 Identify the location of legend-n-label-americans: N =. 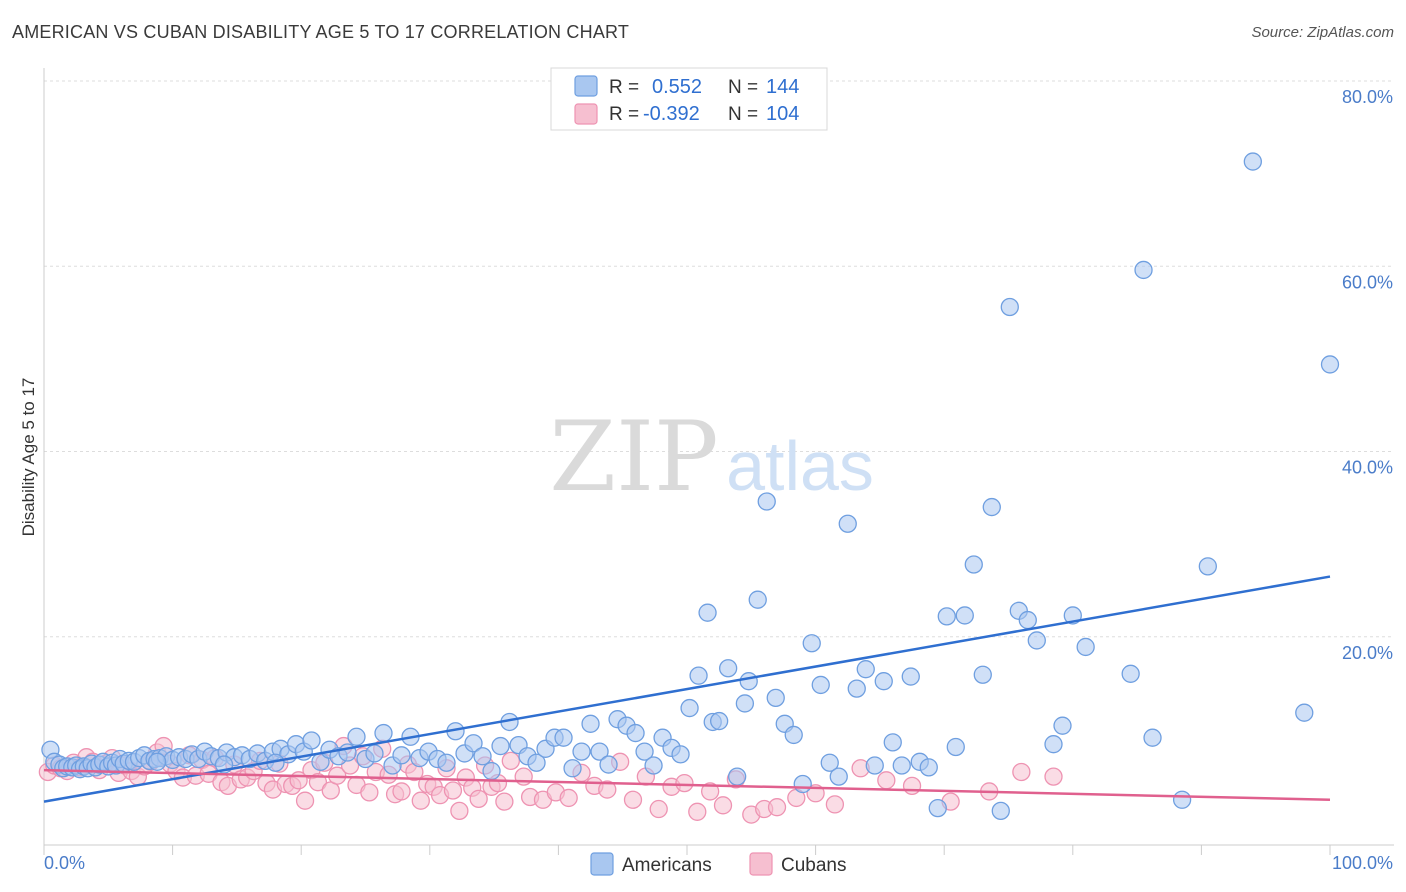
(743, 87).